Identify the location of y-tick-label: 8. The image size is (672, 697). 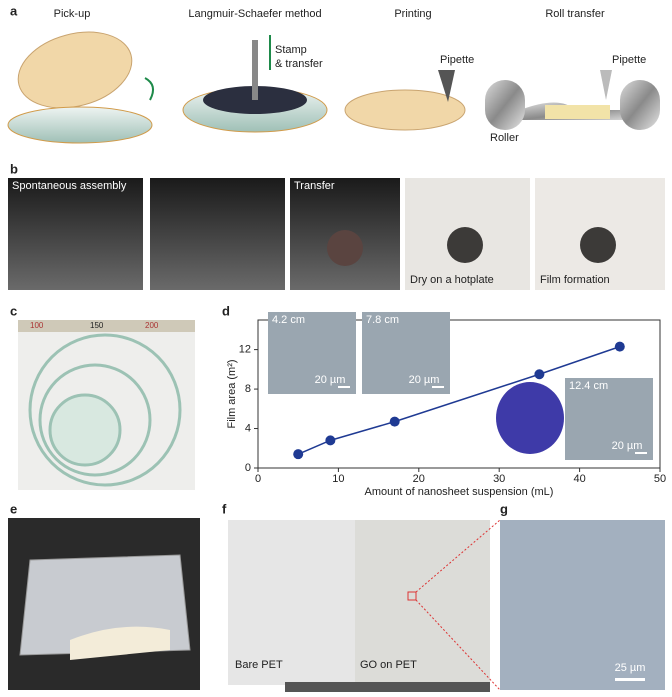
(248, 389).